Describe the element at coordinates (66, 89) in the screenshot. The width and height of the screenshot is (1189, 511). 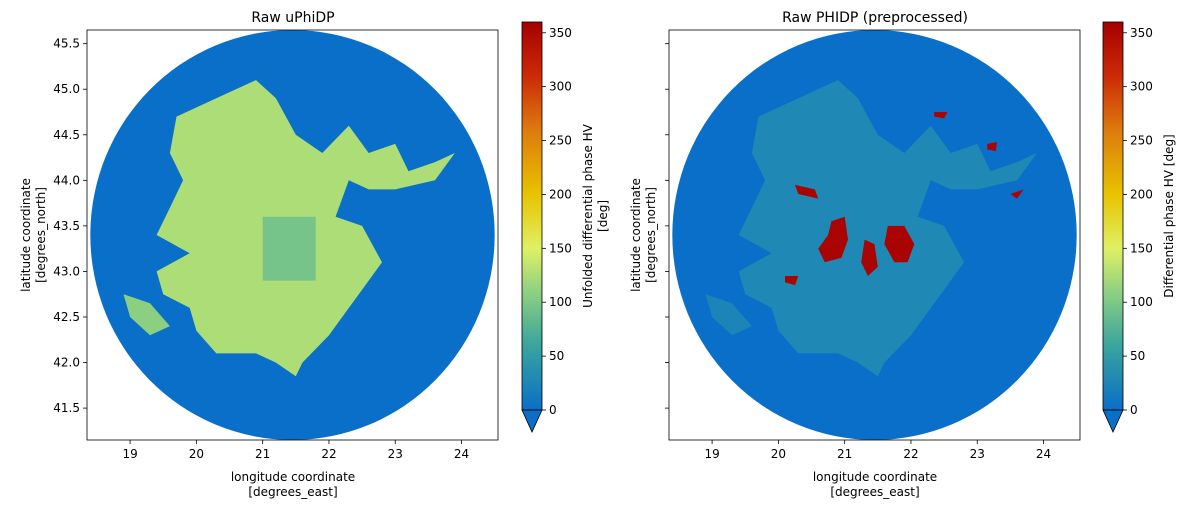
I see `y-tick-label: 45.0` at that location.